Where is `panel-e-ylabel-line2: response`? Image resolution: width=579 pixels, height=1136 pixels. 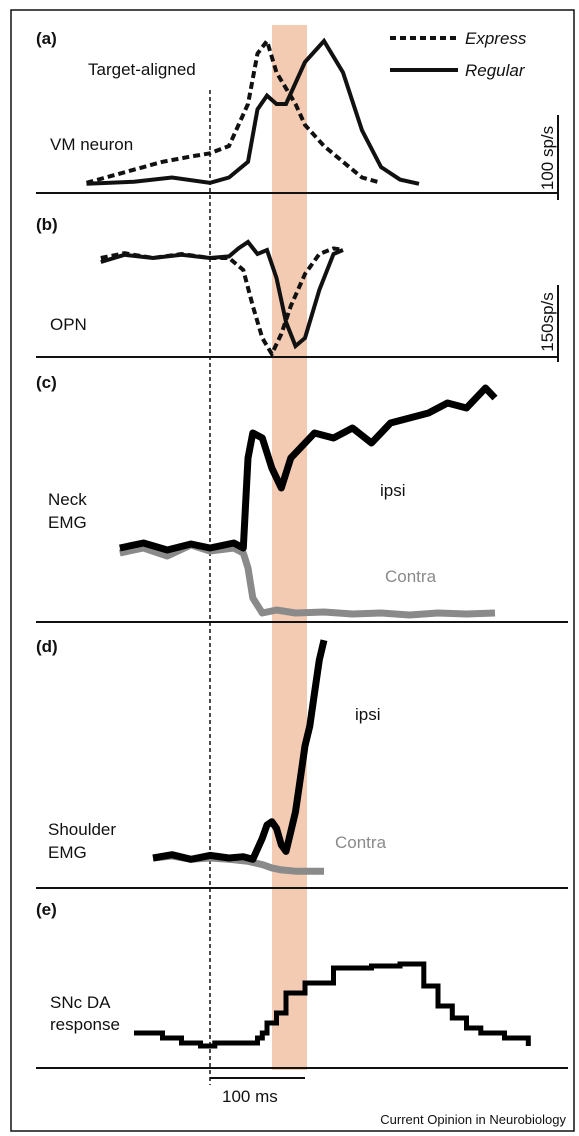 panel-e-ylabel-line2: response is located at coordinates (85, 1024).